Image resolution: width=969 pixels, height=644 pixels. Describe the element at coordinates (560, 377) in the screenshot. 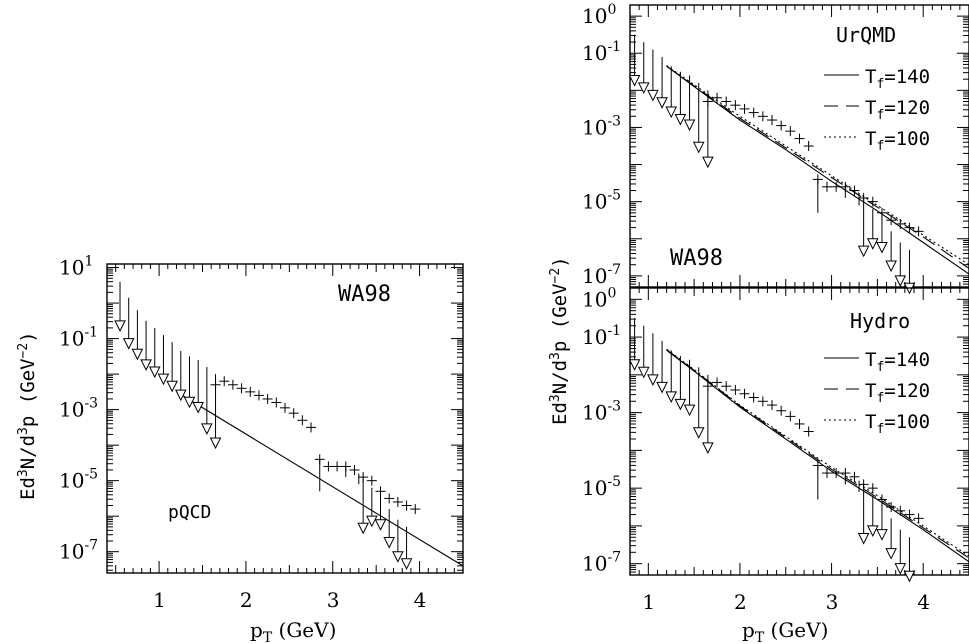

I see `right-ylabel-part2: N/d` at that location.